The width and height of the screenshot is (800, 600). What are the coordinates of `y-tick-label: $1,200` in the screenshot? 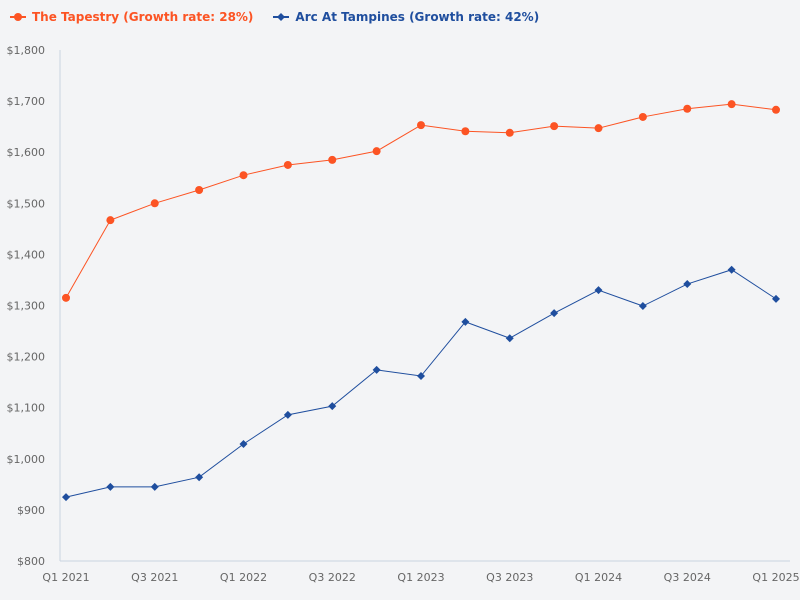 It's located at (26, 357).